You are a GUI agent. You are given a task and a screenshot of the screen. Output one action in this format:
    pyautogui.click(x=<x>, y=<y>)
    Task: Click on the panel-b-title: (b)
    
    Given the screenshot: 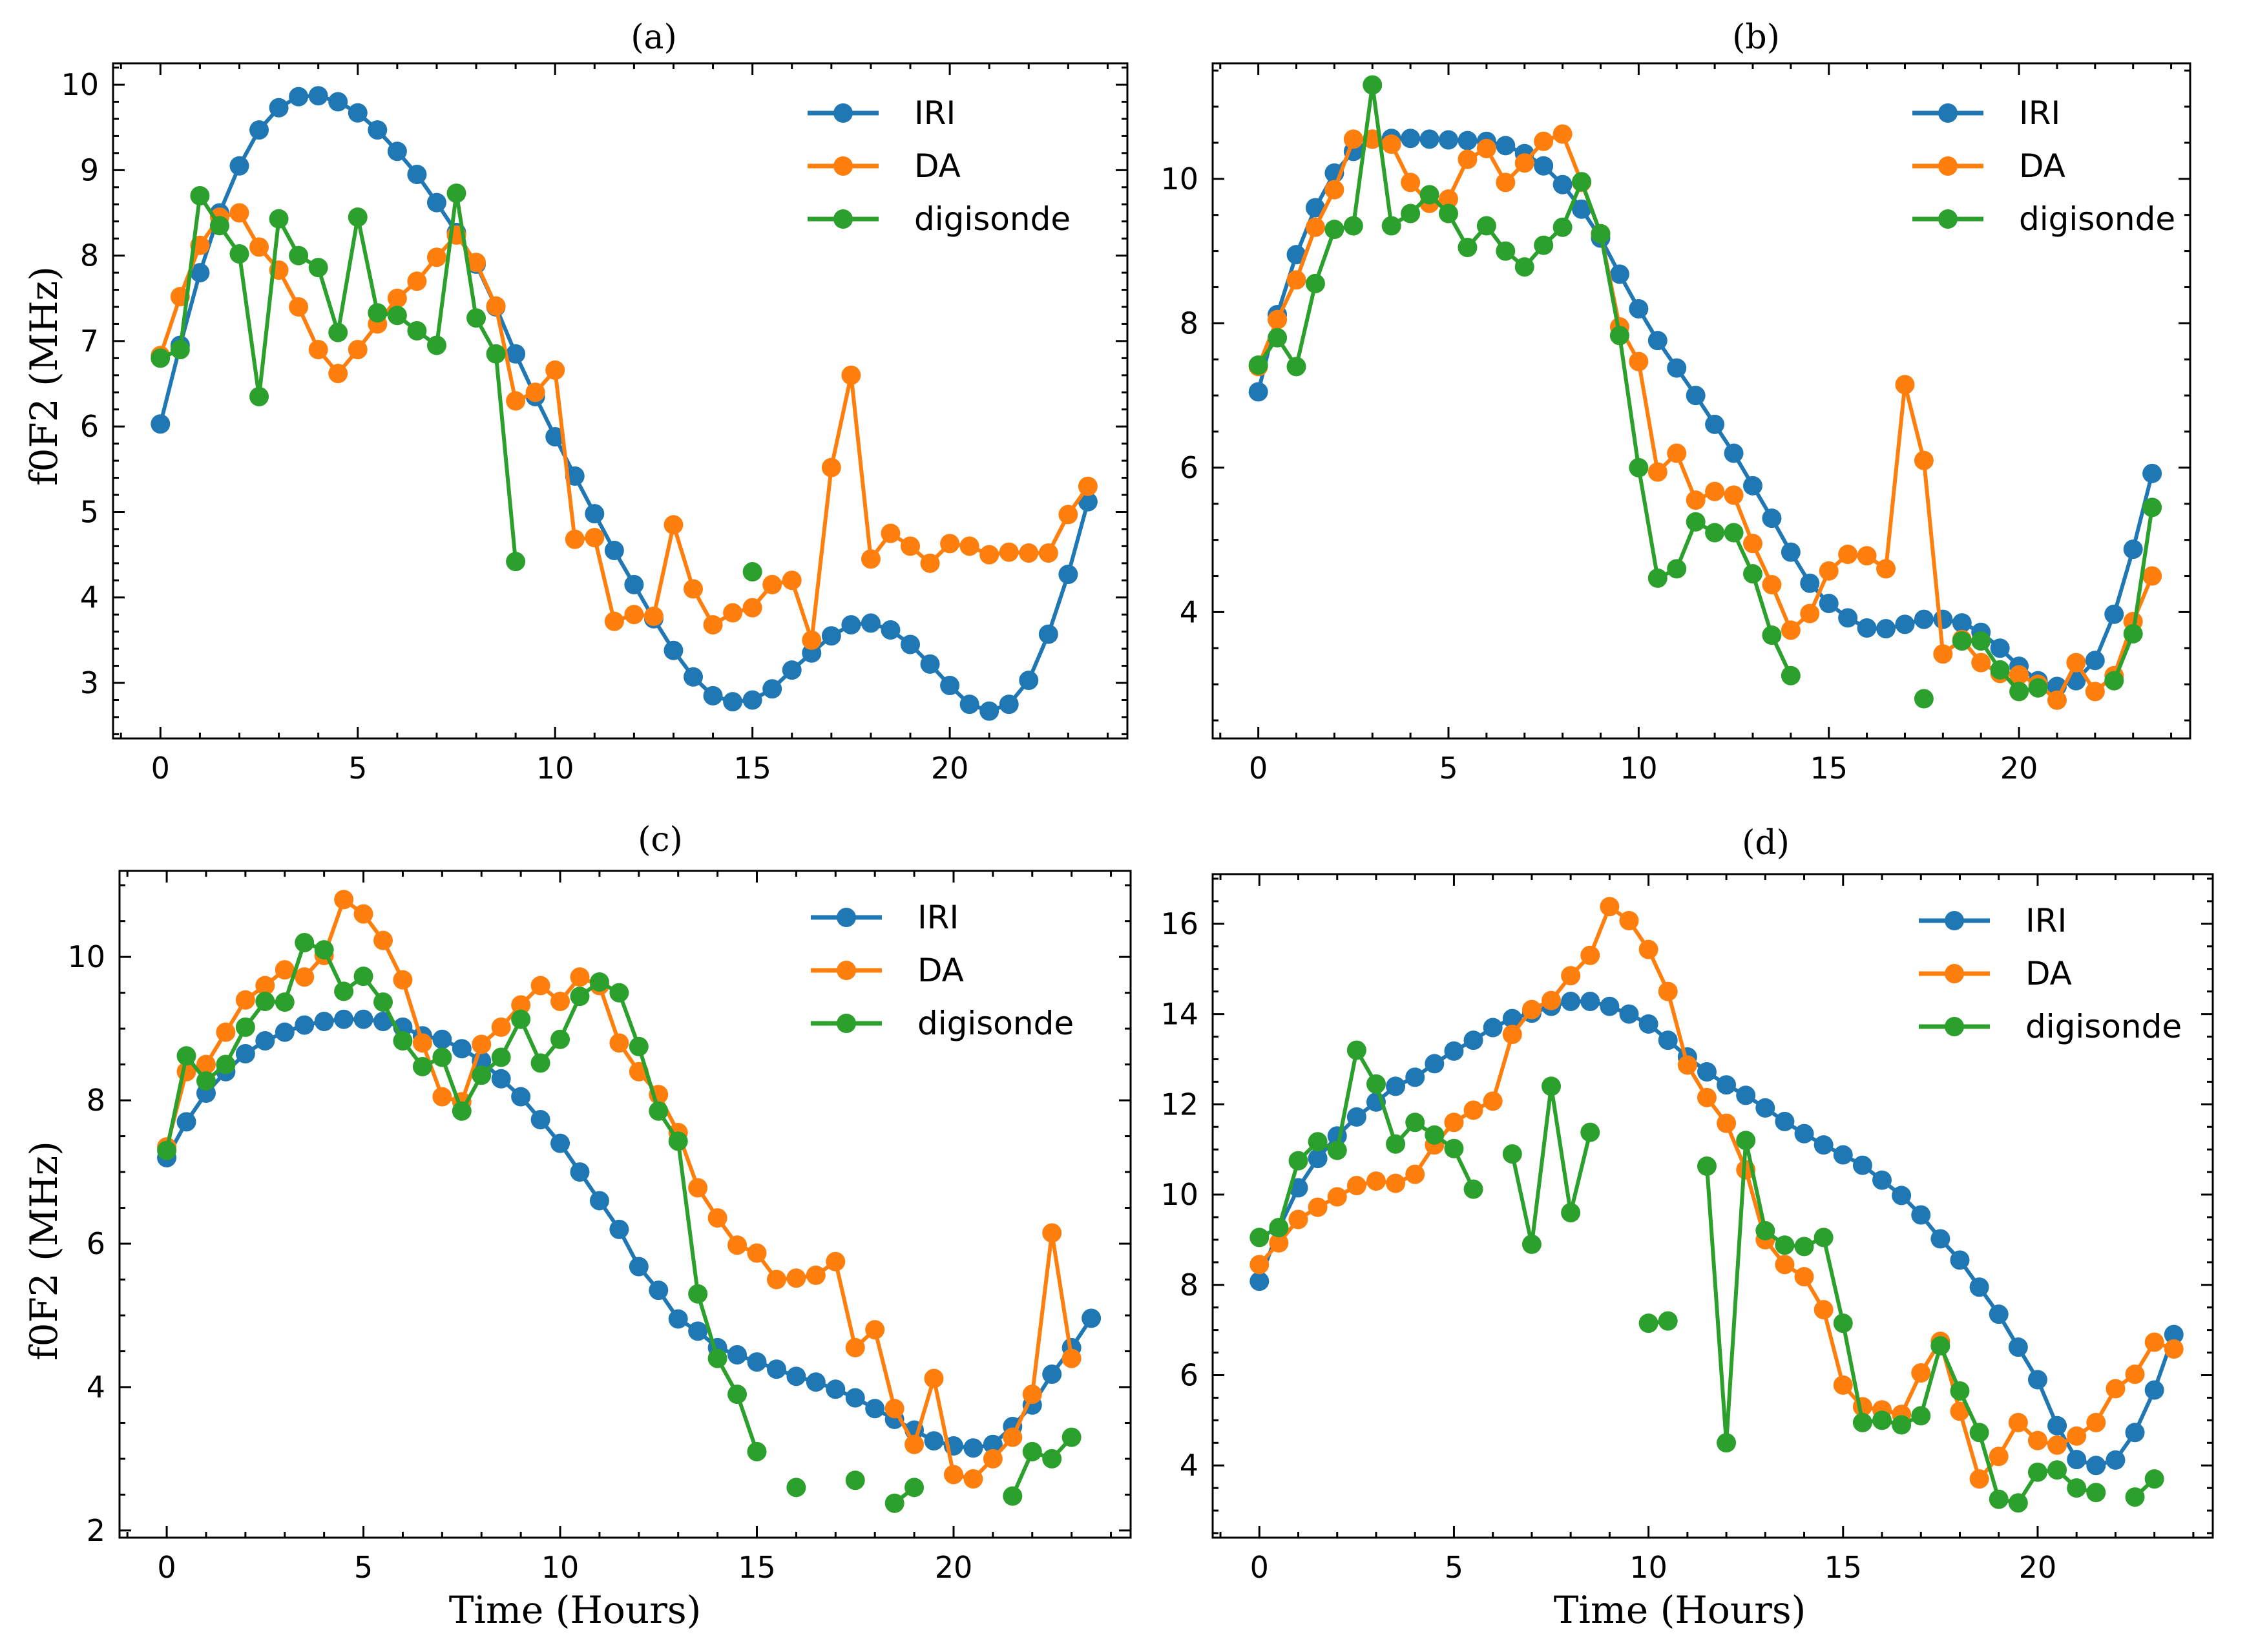 What is the action you would take?
    pyautogui.click(x=1756, y=37)
    